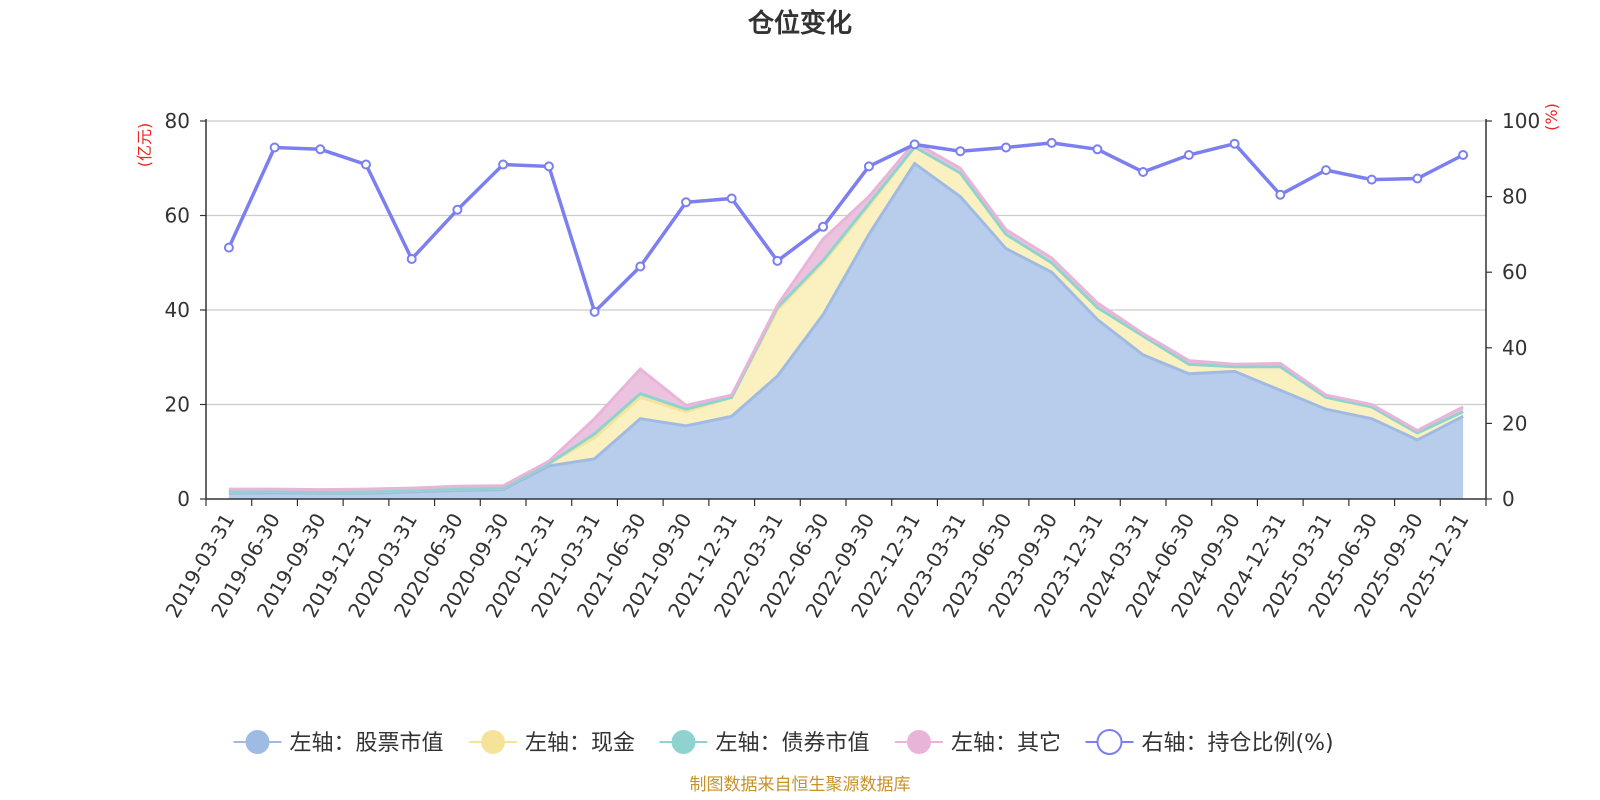  I want to click on left-tick-label: 60, so click(177, 216).